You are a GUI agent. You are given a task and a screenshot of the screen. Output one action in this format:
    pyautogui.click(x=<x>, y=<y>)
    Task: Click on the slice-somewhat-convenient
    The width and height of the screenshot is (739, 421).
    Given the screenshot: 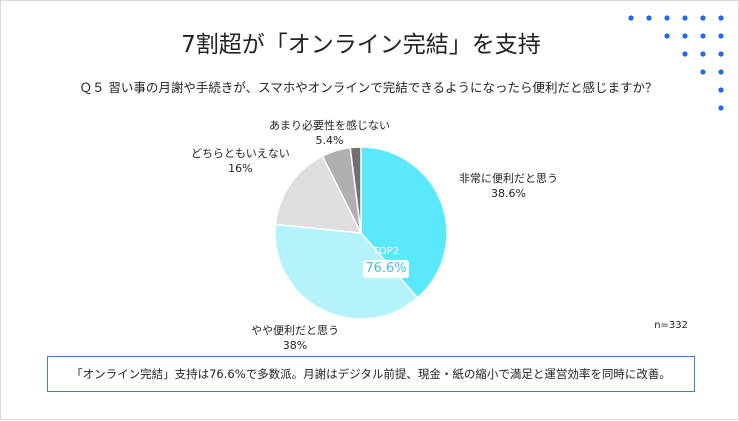 What is the action you would take?
    pyautogui.click(x=346, y=271)
    